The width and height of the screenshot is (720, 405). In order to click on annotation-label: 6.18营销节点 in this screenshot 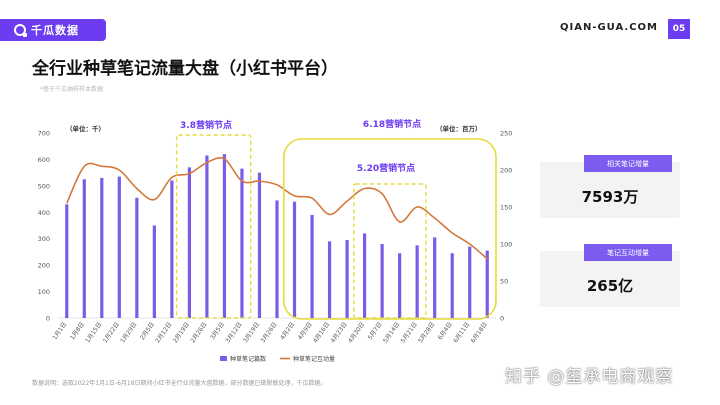, I will do `click(392, 124)`.